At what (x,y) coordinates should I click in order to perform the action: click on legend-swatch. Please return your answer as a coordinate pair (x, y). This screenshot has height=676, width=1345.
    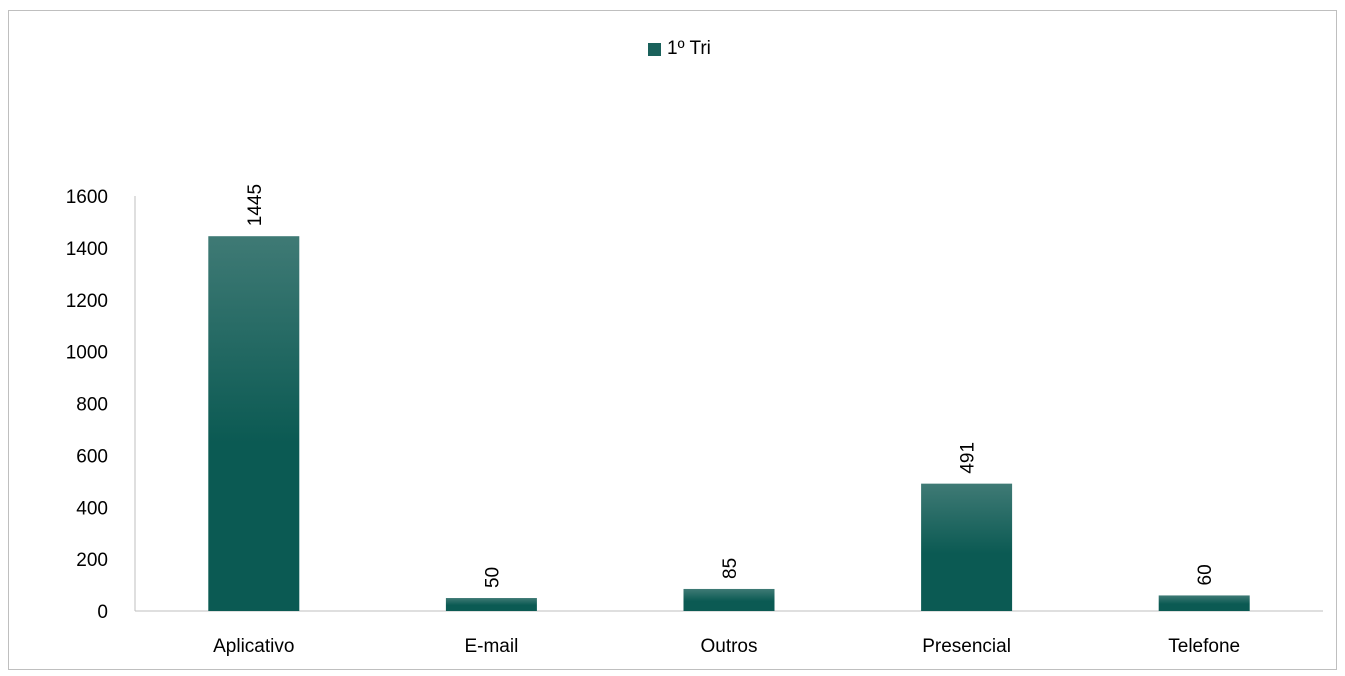
    Looking at the image, I should click on (654, 49).